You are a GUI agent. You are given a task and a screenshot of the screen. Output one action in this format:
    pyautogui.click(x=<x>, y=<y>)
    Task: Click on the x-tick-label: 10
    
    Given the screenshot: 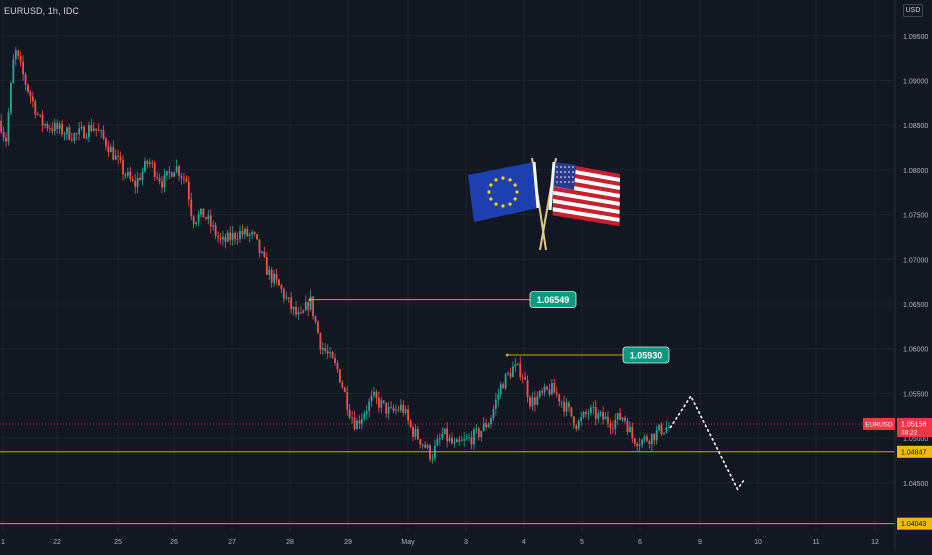 What is the action you would take?
    pyautogui.click(x=758, y=542)
    